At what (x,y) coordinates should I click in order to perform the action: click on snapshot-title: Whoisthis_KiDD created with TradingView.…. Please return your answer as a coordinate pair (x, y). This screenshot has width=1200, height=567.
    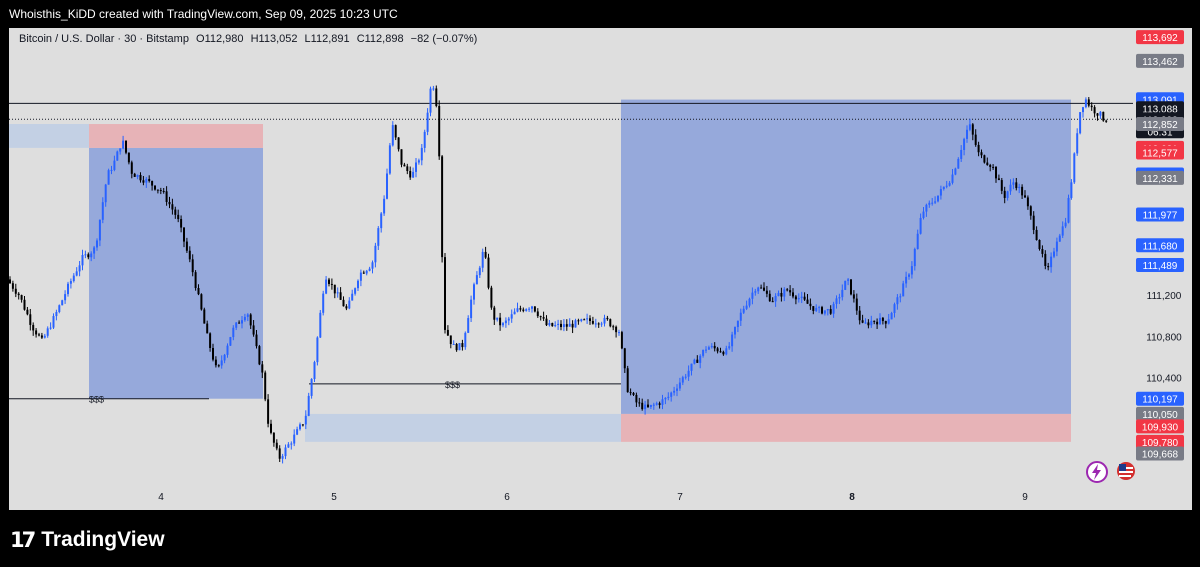
    Looking at the image, I should click on (203, 14).